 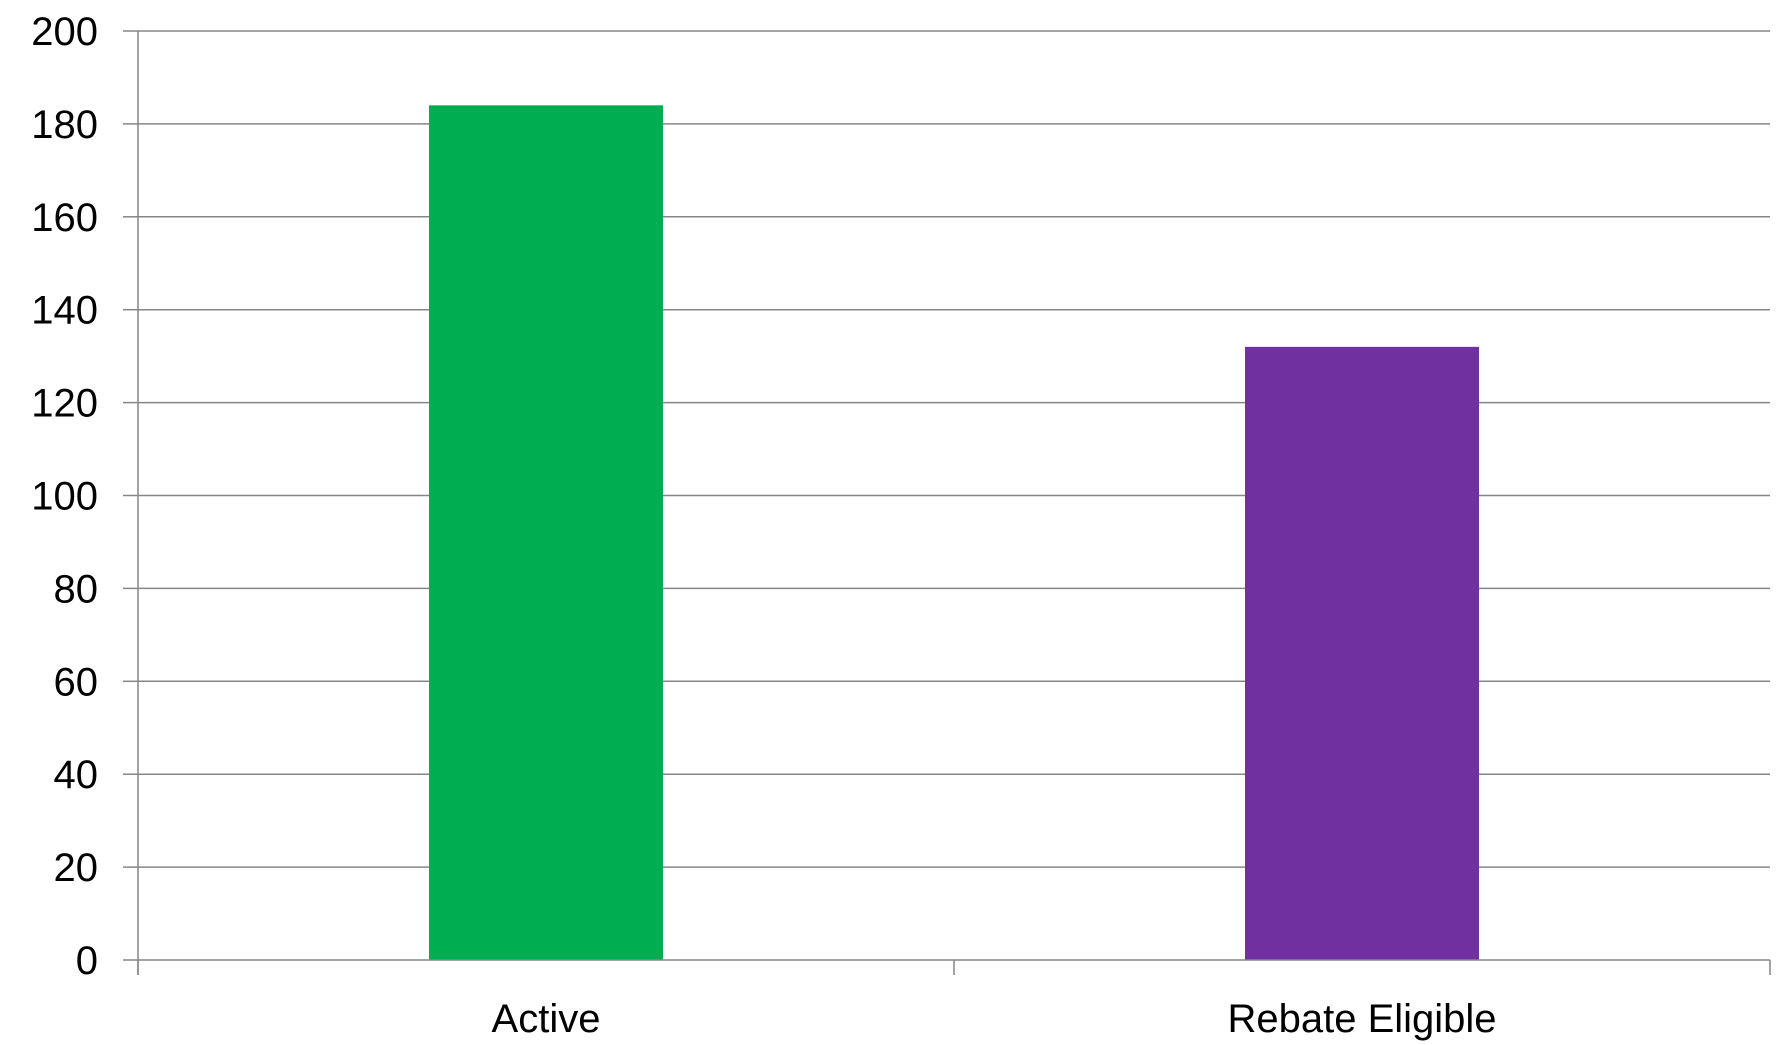 What do you see at coordinates (64, 125) in the screenshot?
I see `y-tick-label: 180` at bounding box center [64, 125].